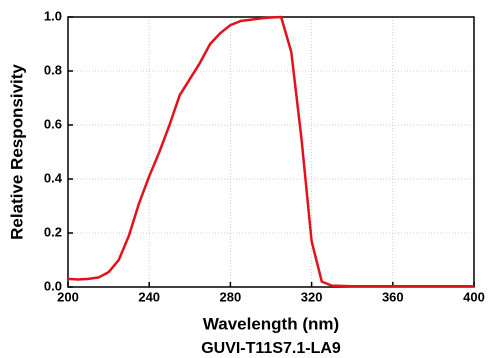 Image resolution: width=489 pixels, height=358 pixels. Describe the element at coordinates (53, 285) in the screenshot. I see `y-tick-label: 0.0` at that location.